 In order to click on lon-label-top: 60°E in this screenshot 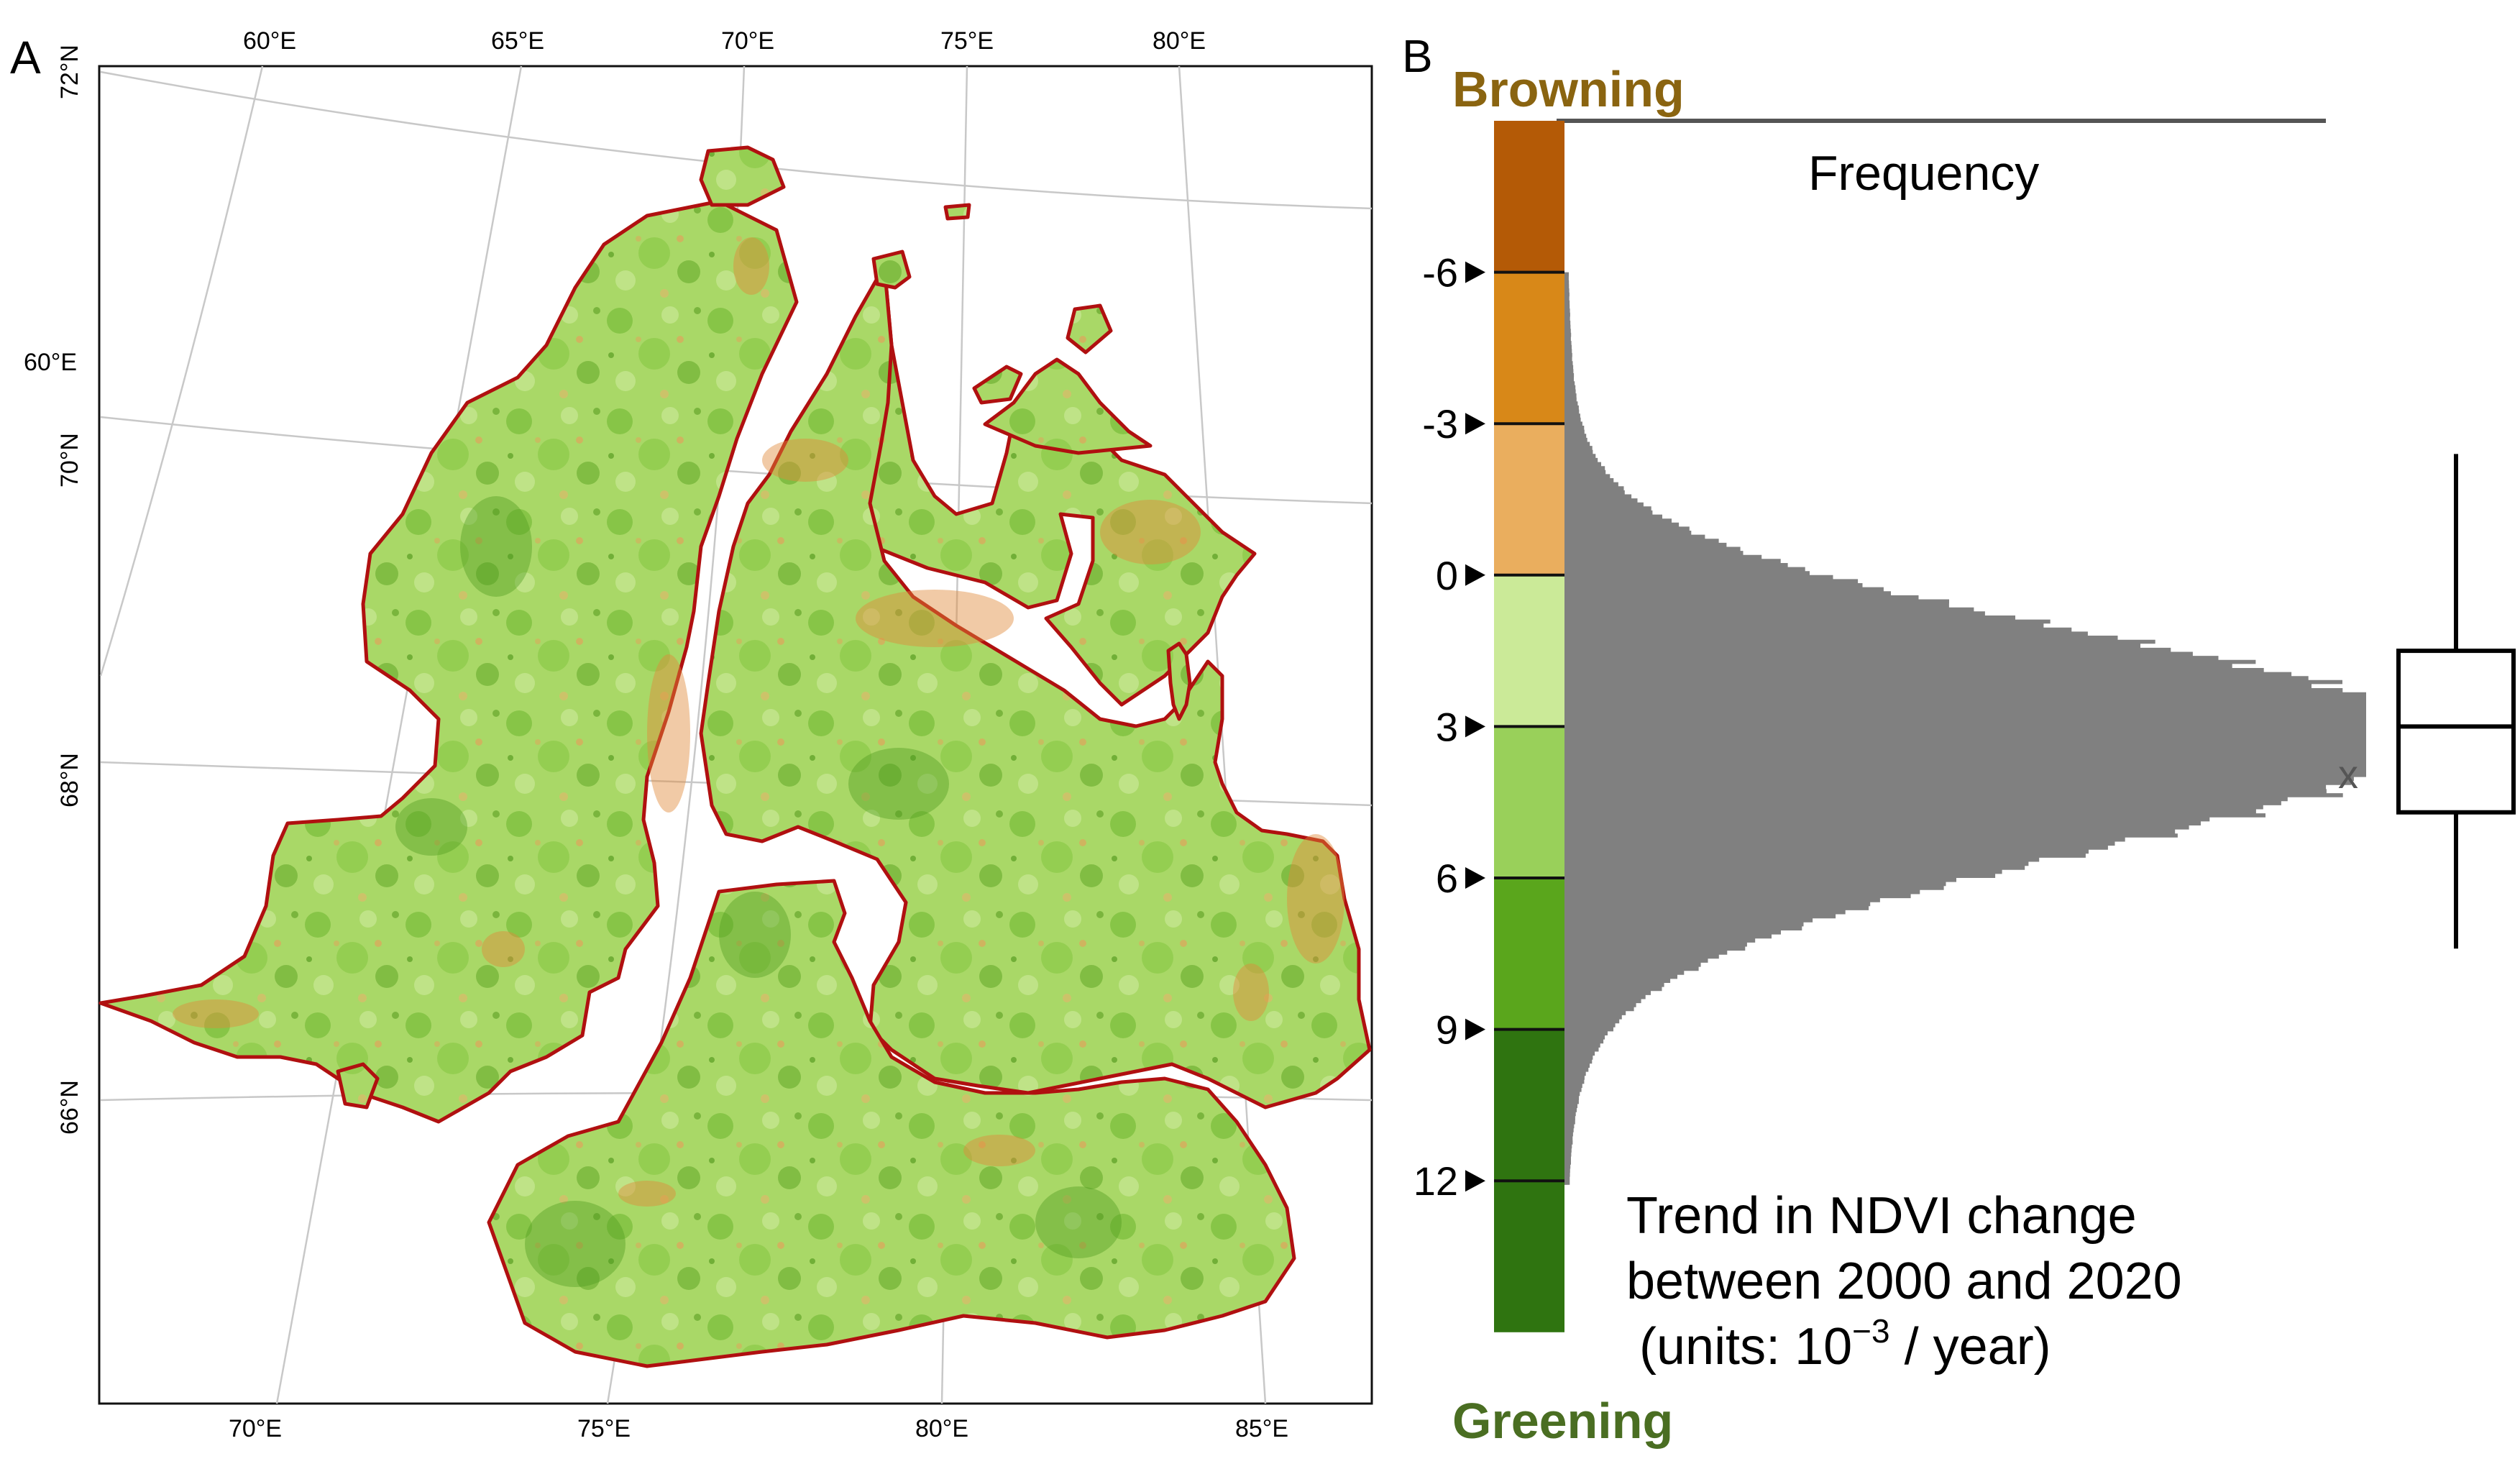, I will do `click(269, 41)`.